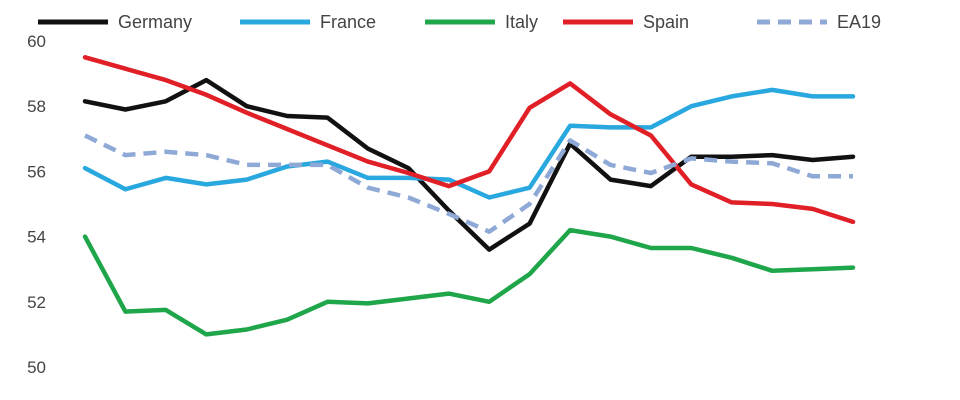  I want to click on y-tick-label: 50, so click(36, 367).